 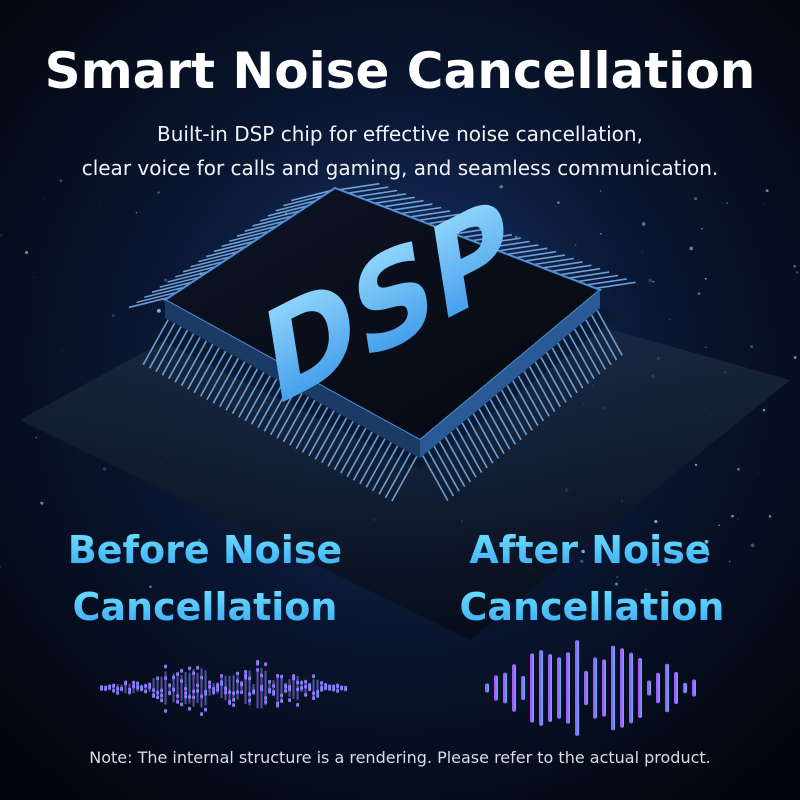 I want to click on before-label: Before Noise, so click(x=205, y=550).